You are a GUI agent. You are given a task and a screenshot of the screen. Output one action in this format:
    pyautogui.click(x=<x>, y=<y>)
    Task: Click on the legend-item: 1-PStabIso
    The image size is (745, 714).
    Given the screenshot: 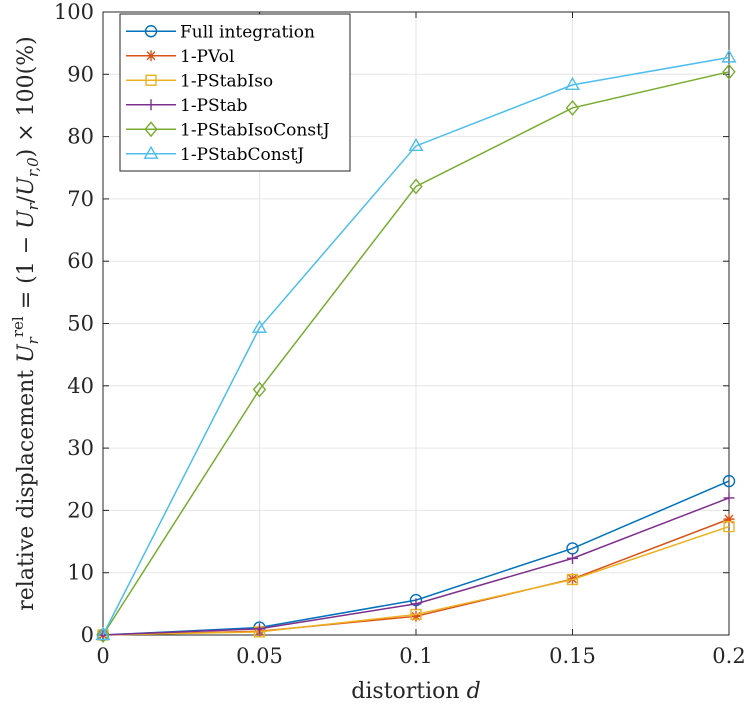 What is the action you would take?
    pyautogui.click(x=199, y=81)
    